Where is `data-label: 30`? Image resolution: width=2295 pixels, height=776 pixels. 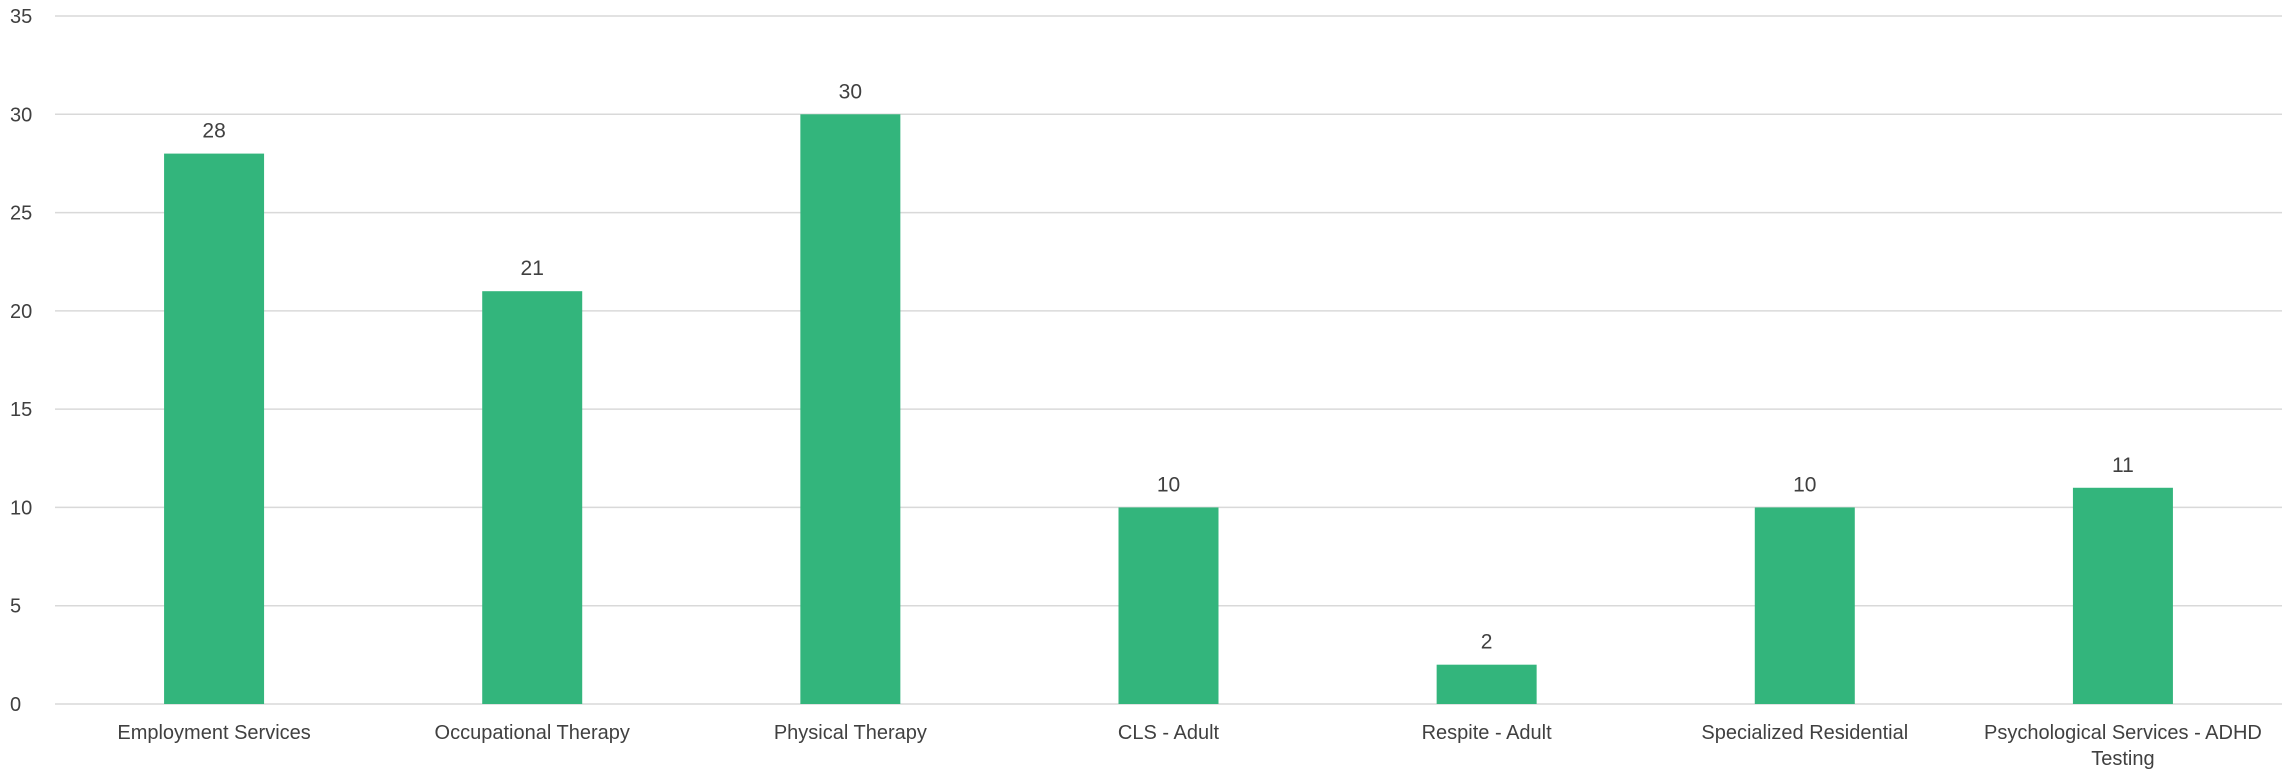 data-label: 30 is located at coordinates (850, 91).